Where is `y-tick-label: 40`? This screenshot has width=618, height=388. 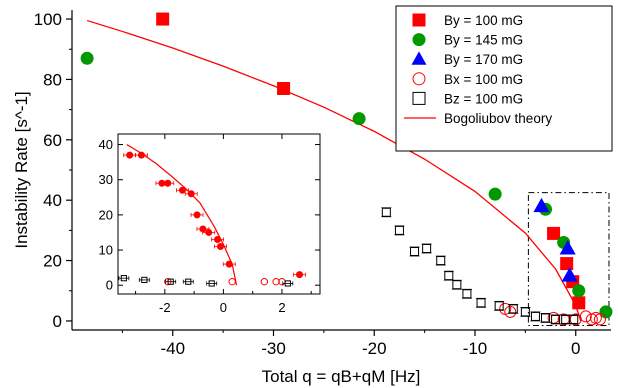
y-tick-label: 40 is located at coordinates (52, 200).